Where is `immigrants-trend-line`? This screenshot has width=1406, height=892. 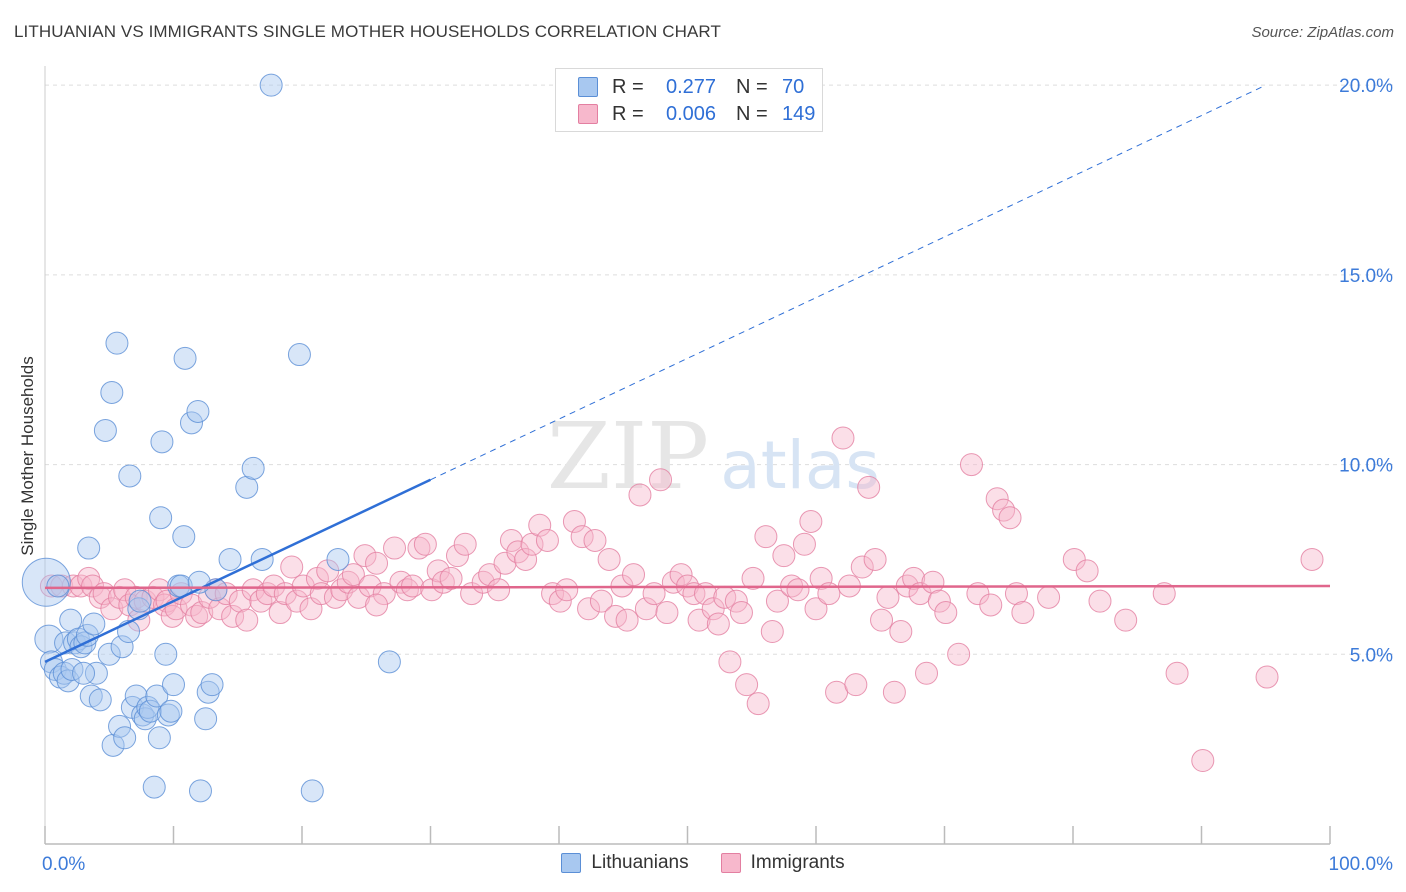
immigrants-trend-line is located at coordinates (687, 587).